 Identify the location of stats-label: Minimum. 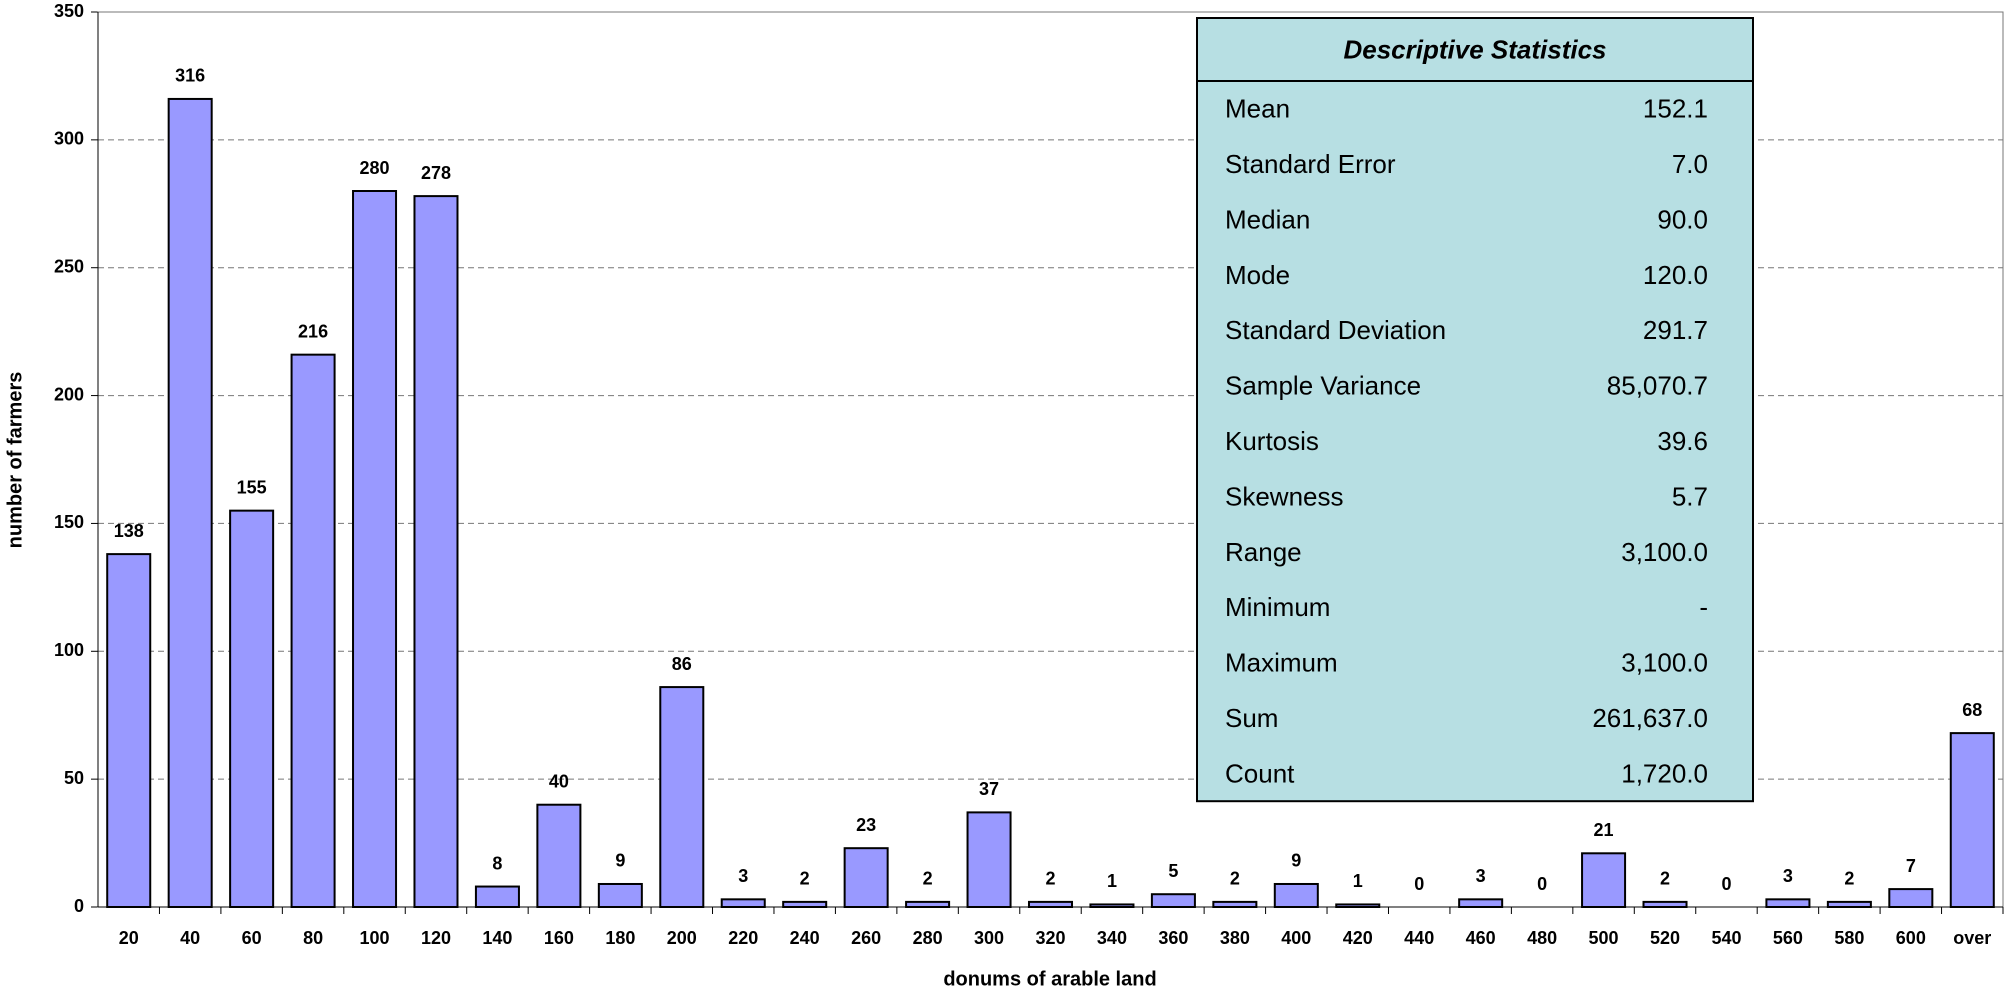
(1277, 607).